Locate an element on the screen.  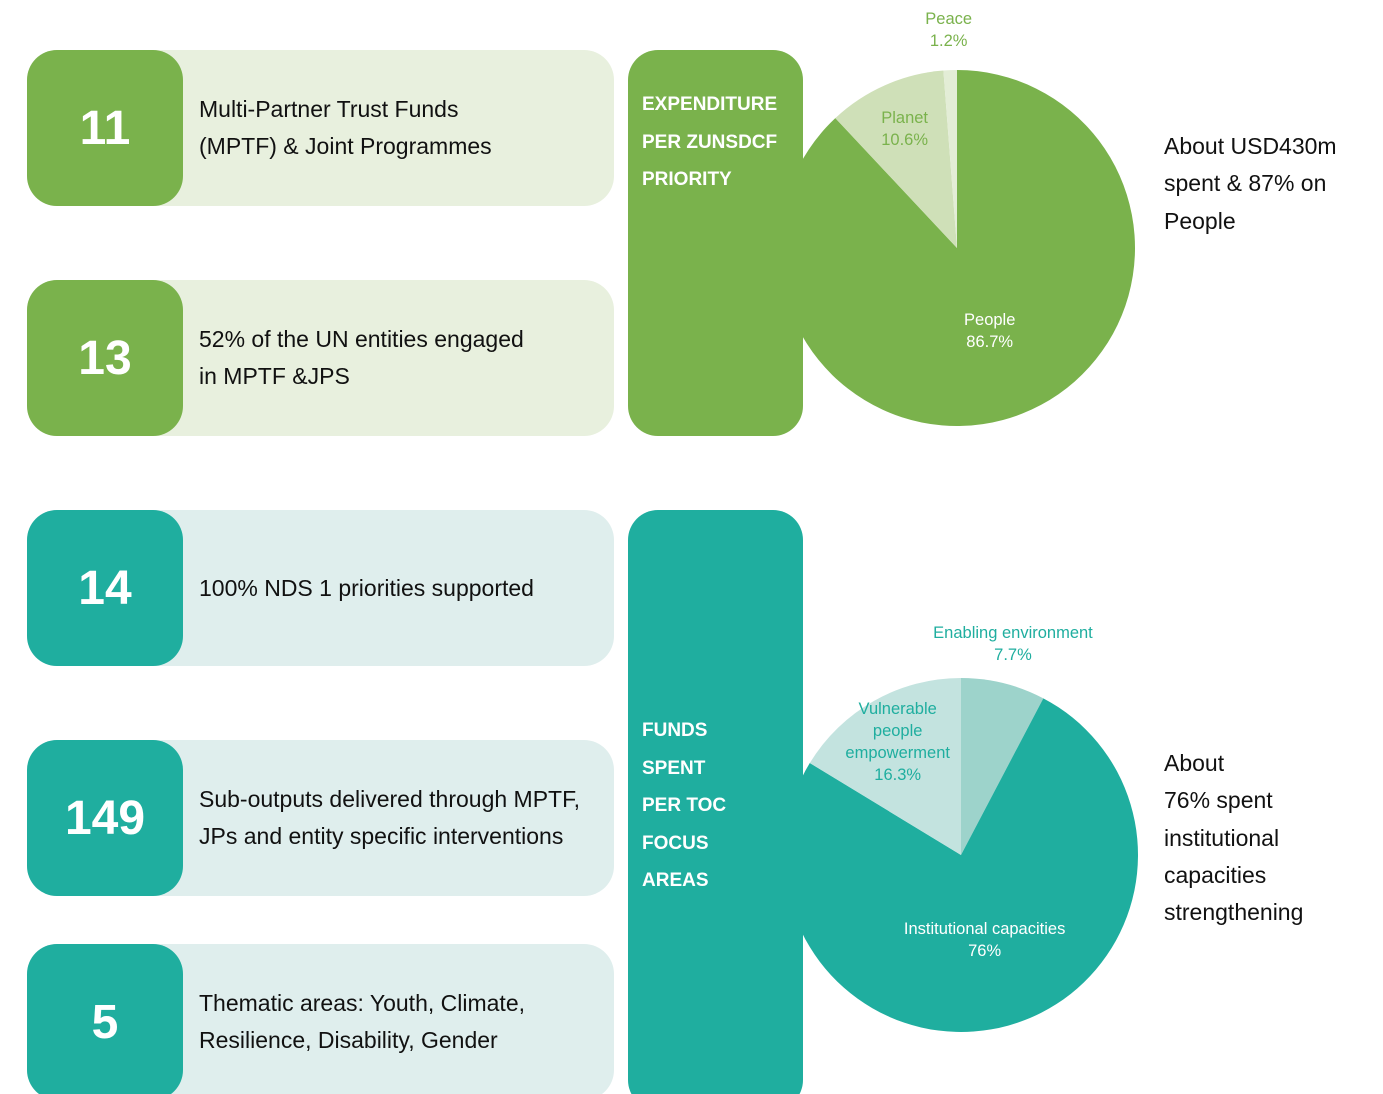
chart-title: FUNDS SPENT PER TOC FOCUS AREAS is located at coordinates (722, 806).